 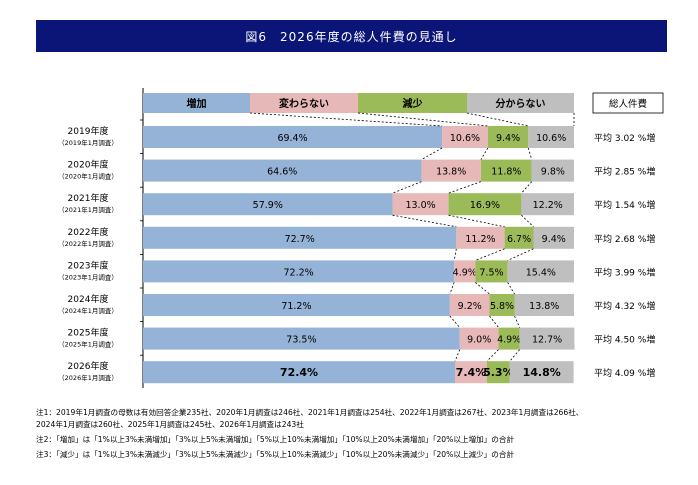 What do you see at coordinates (300, 239) in the screenshot?
I see `data-label: 72.7%` at bounding box center [300, 239].